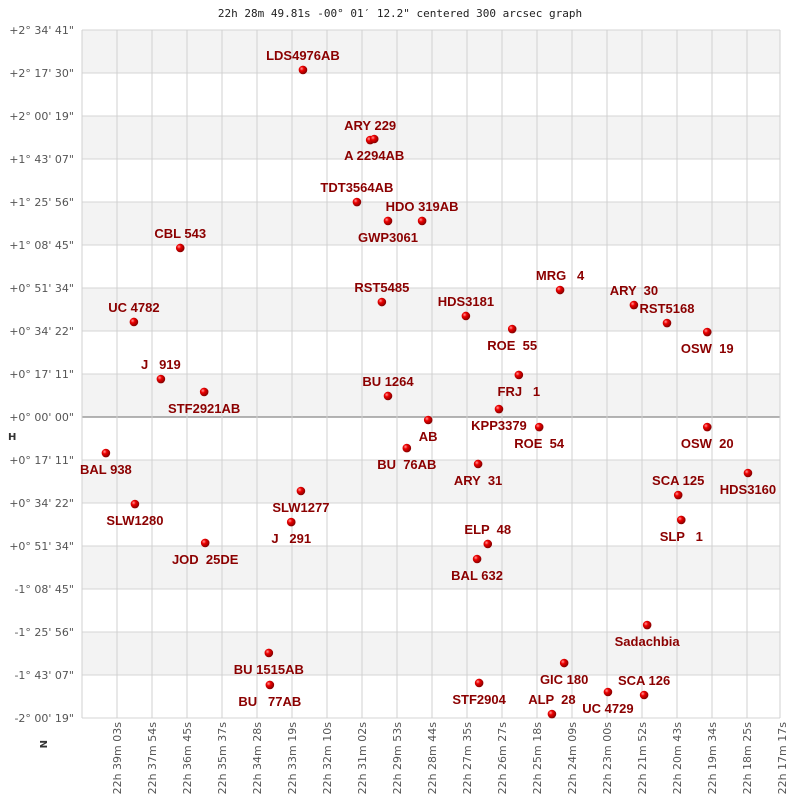 The image size is (800, 800). I want to click on star: BAL 938, so click(106, 462).